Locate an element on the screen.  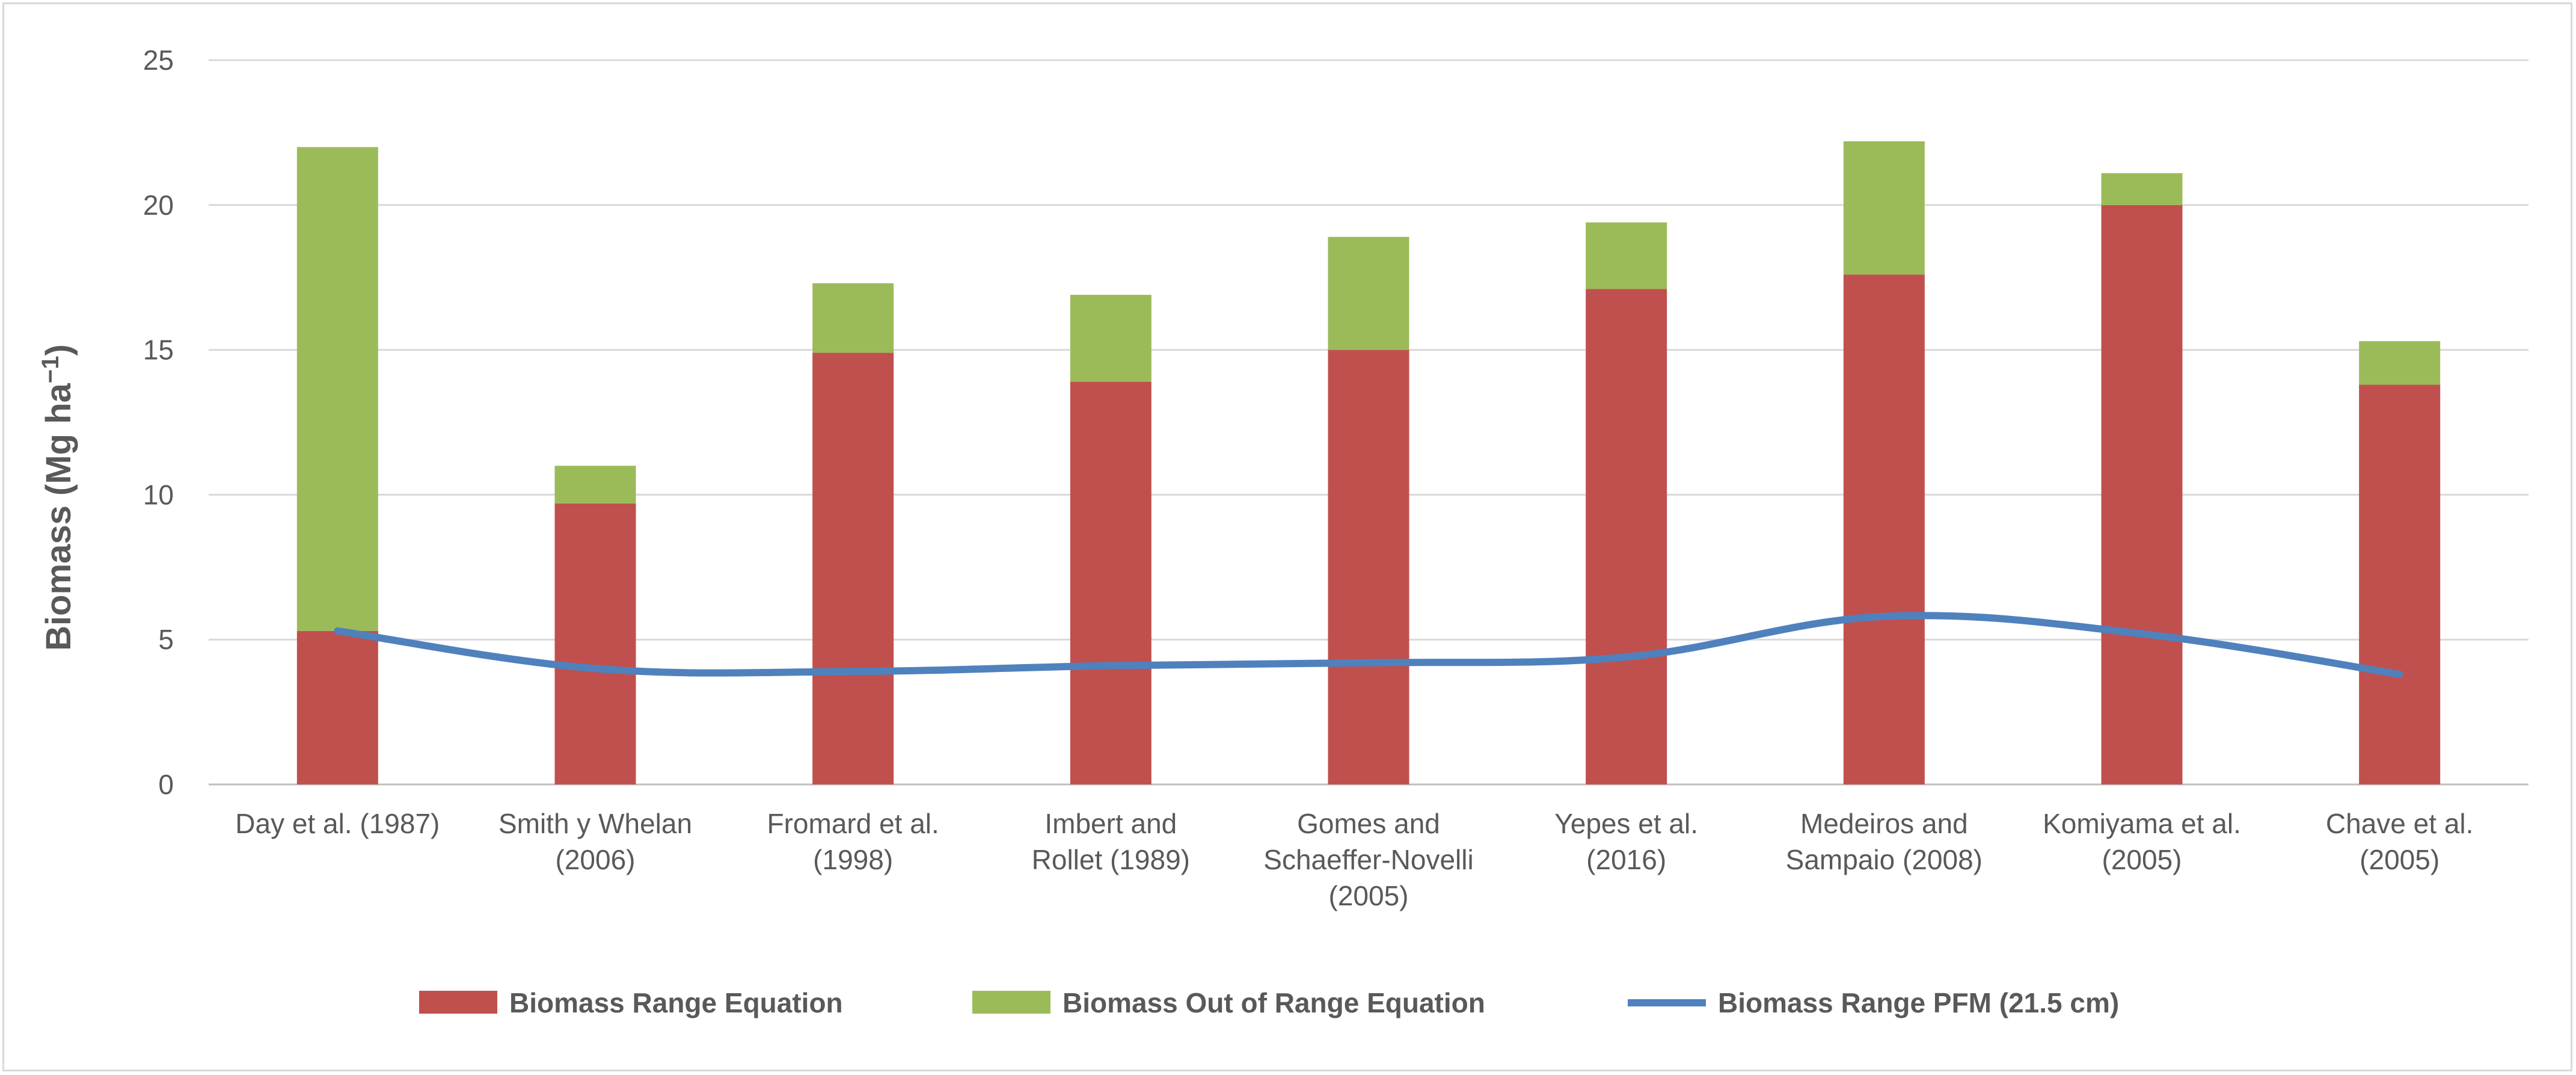
y-tick-label: 5 is located at coordinates (166, 639).